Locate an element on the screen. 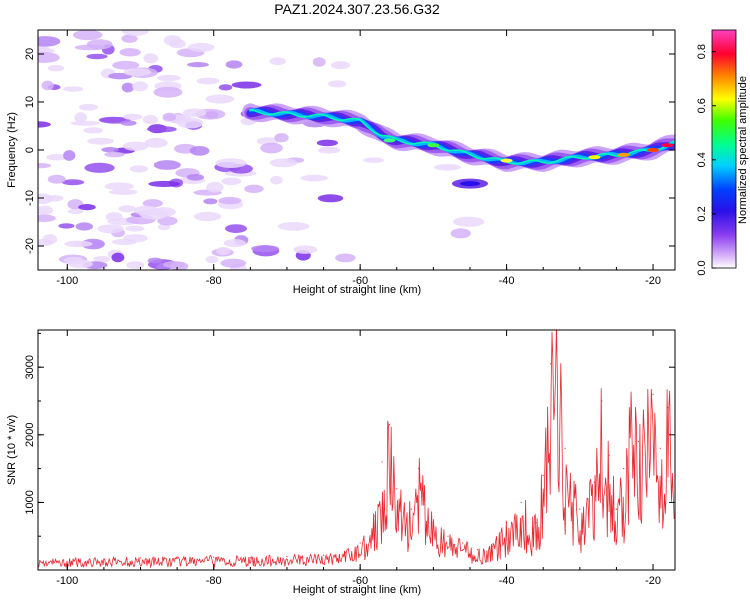  snr-x-tick-label: -20 is located at coordinates (653, 581).